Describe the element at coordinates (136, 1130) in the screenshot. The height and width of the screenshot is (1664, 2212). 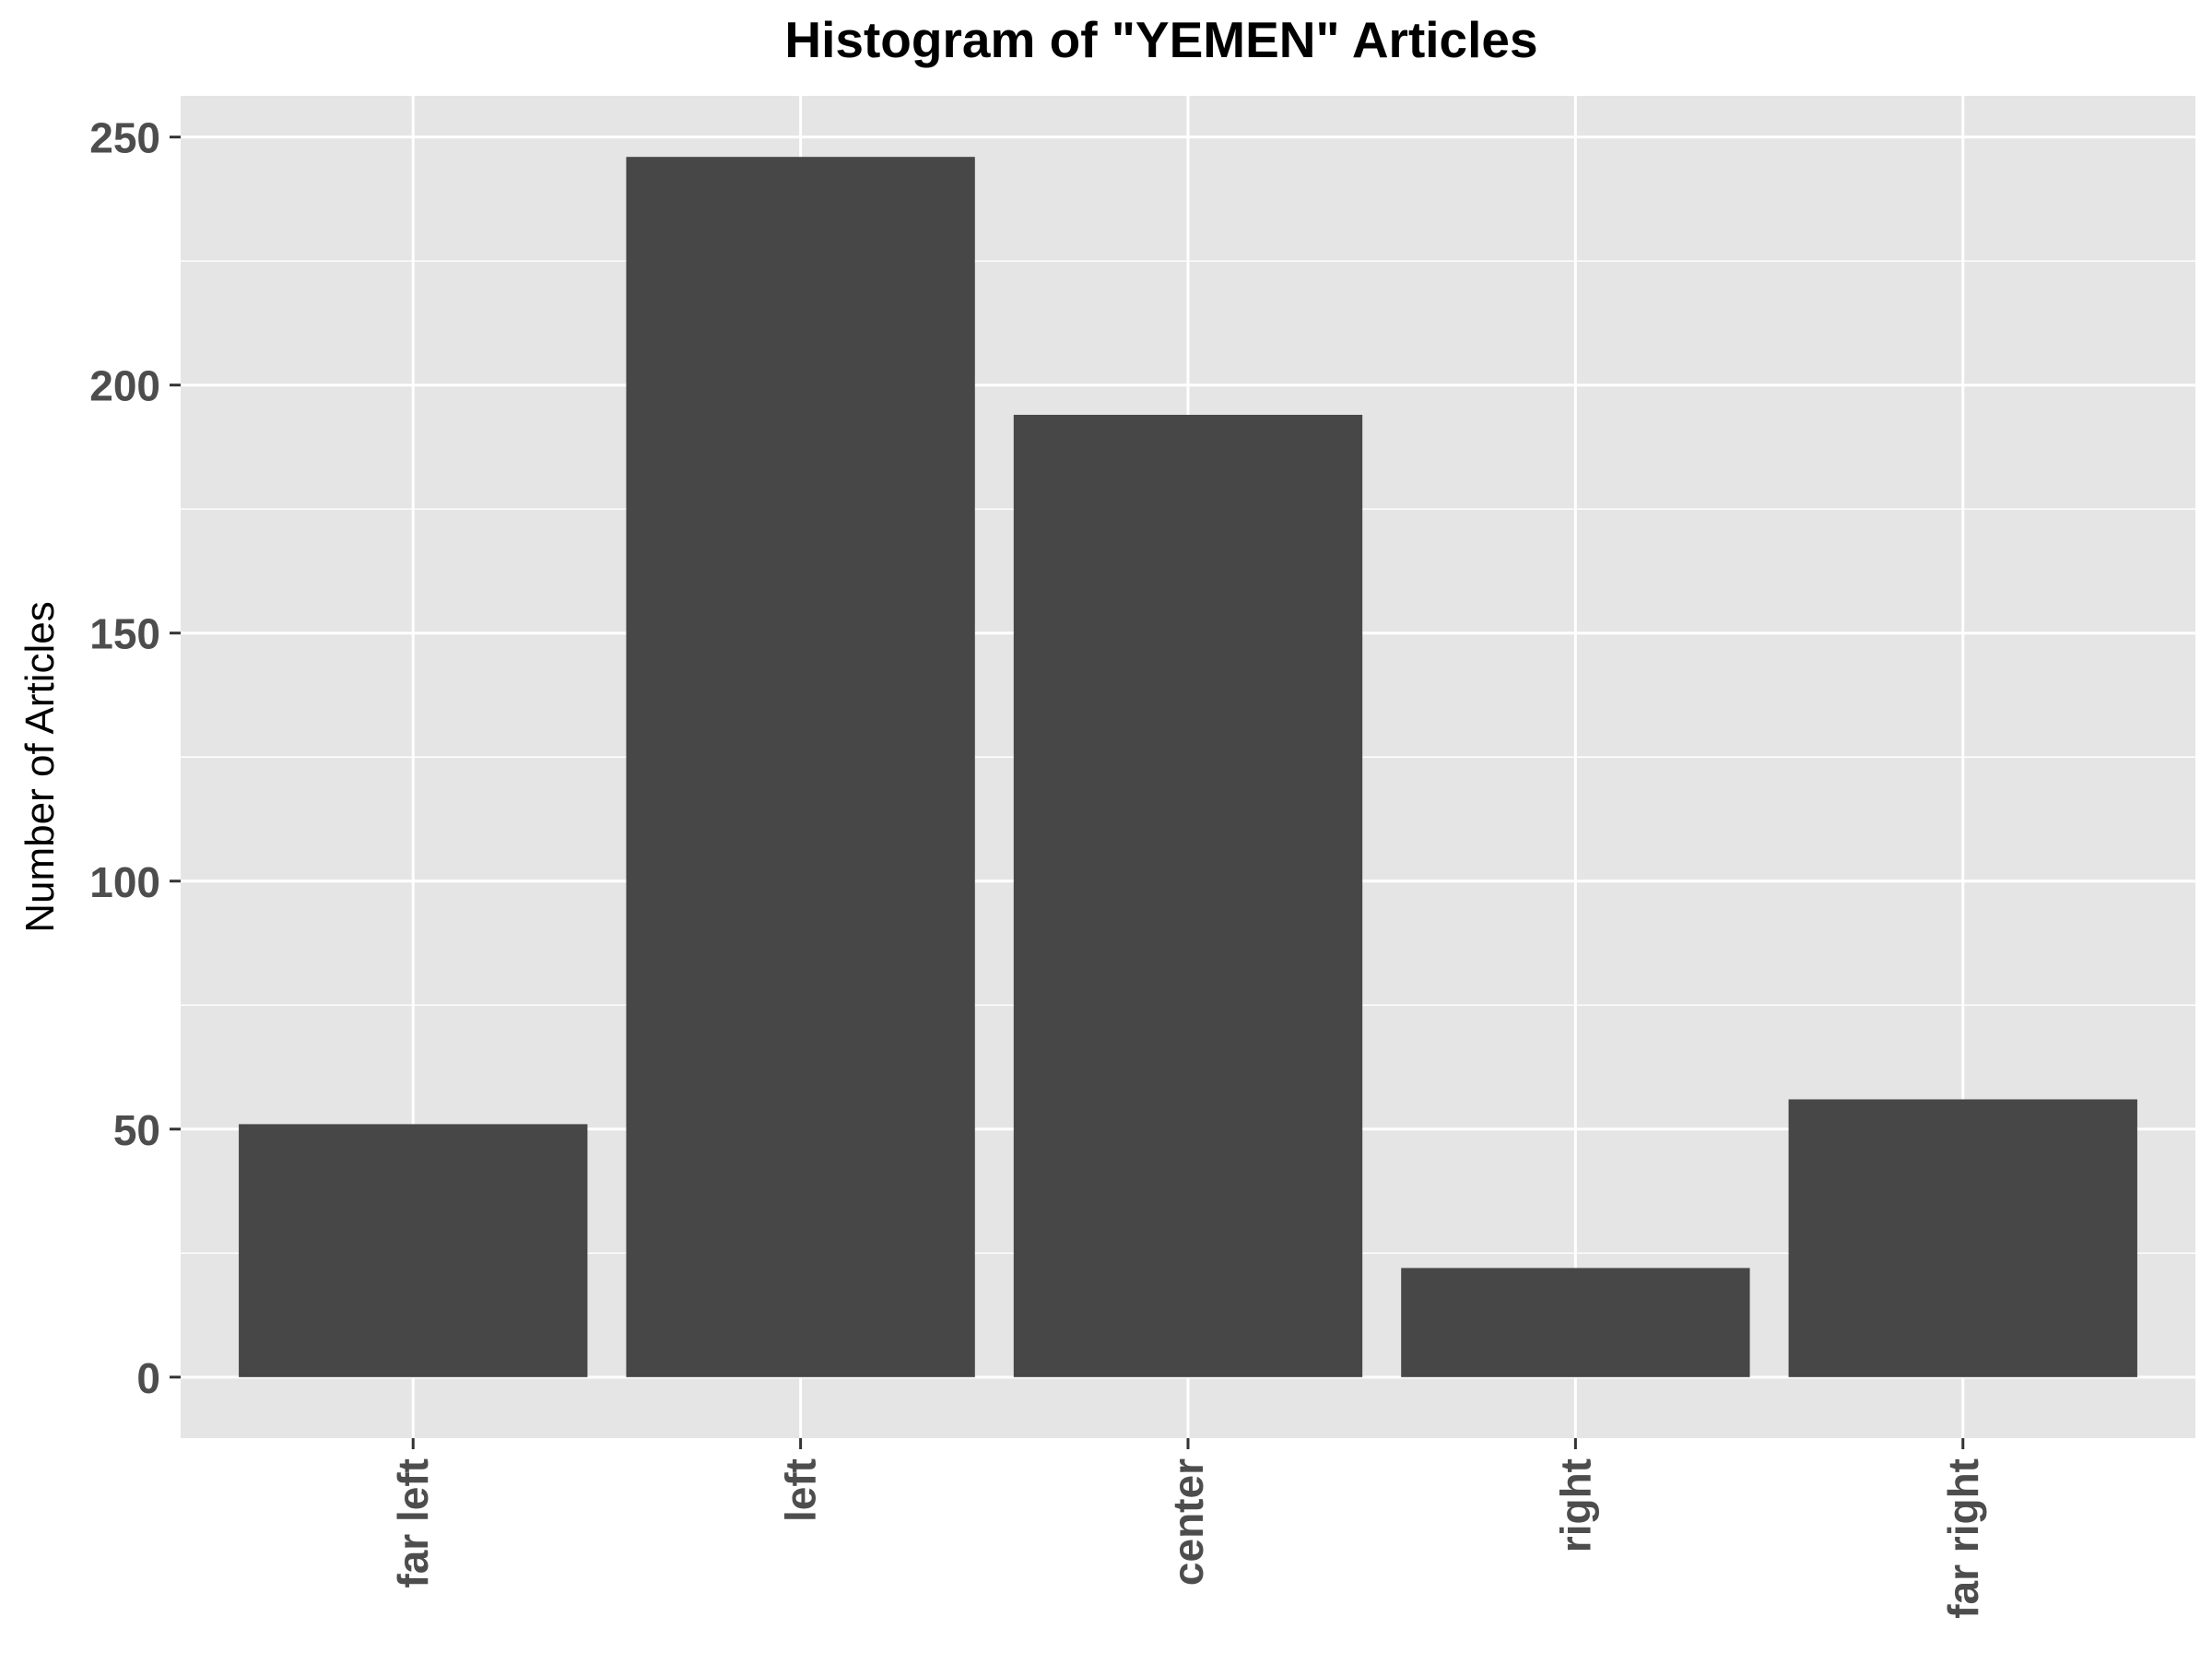
I see `y-tick-label: 50` at that location.